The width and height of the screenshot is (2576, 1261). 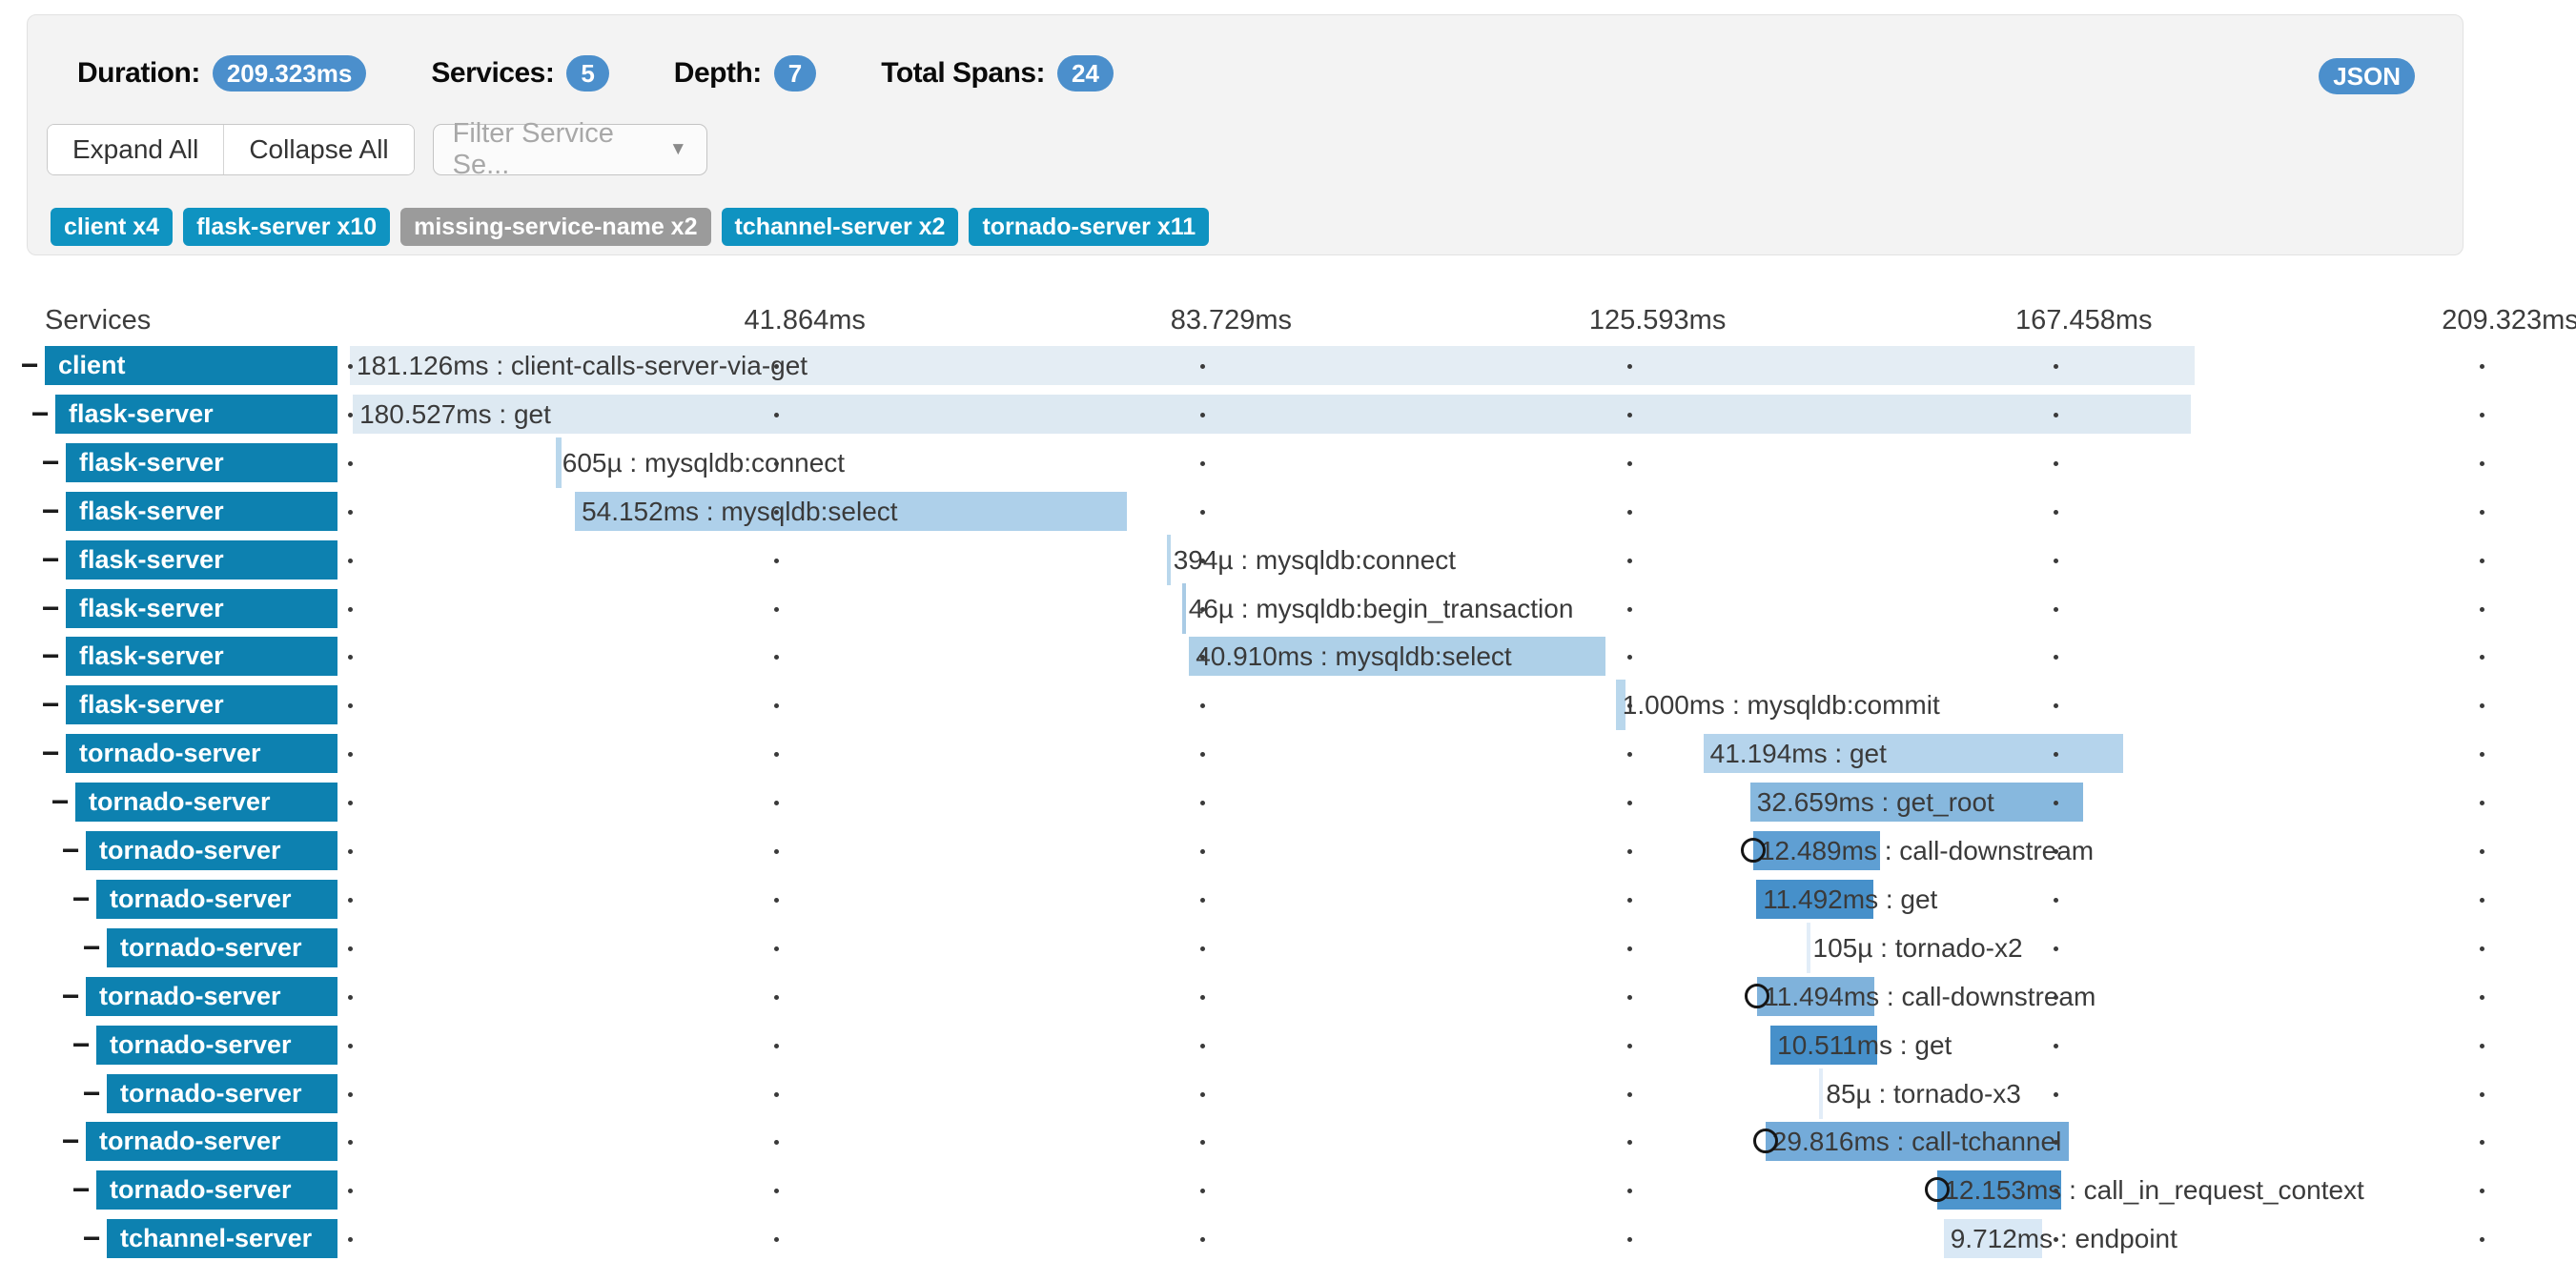 I want to click on client-span-circle-icon, so click(x=1758, y=996).